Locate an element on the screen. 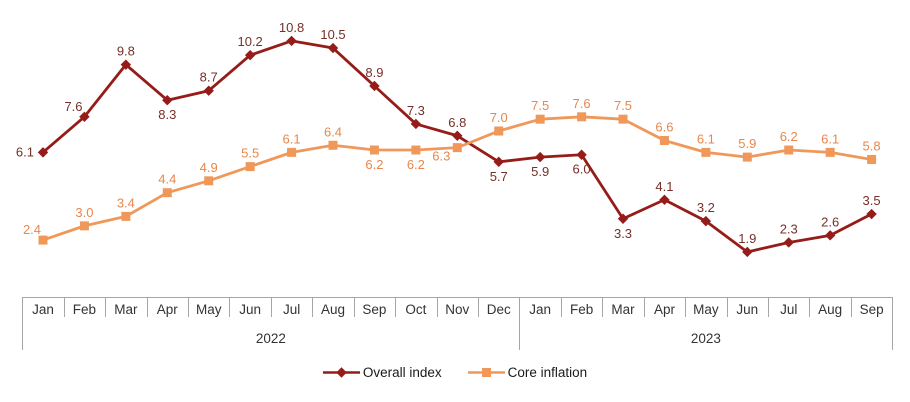 The width and height of the screenshot is (910, 402). overall-index-value-label: 8.7 is located at coordinates (209, 77).